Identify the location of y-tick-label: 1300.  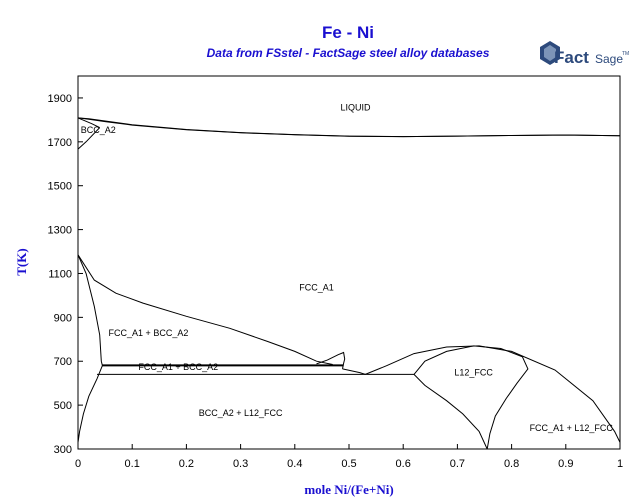
(60, 231).